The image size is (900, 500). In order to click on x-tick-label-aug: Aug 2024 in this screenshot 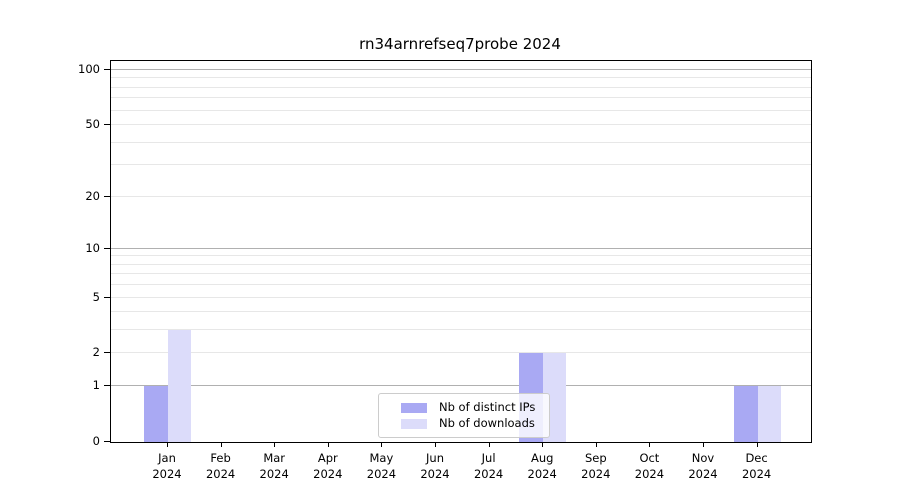, I will do `click(542, 466)`.